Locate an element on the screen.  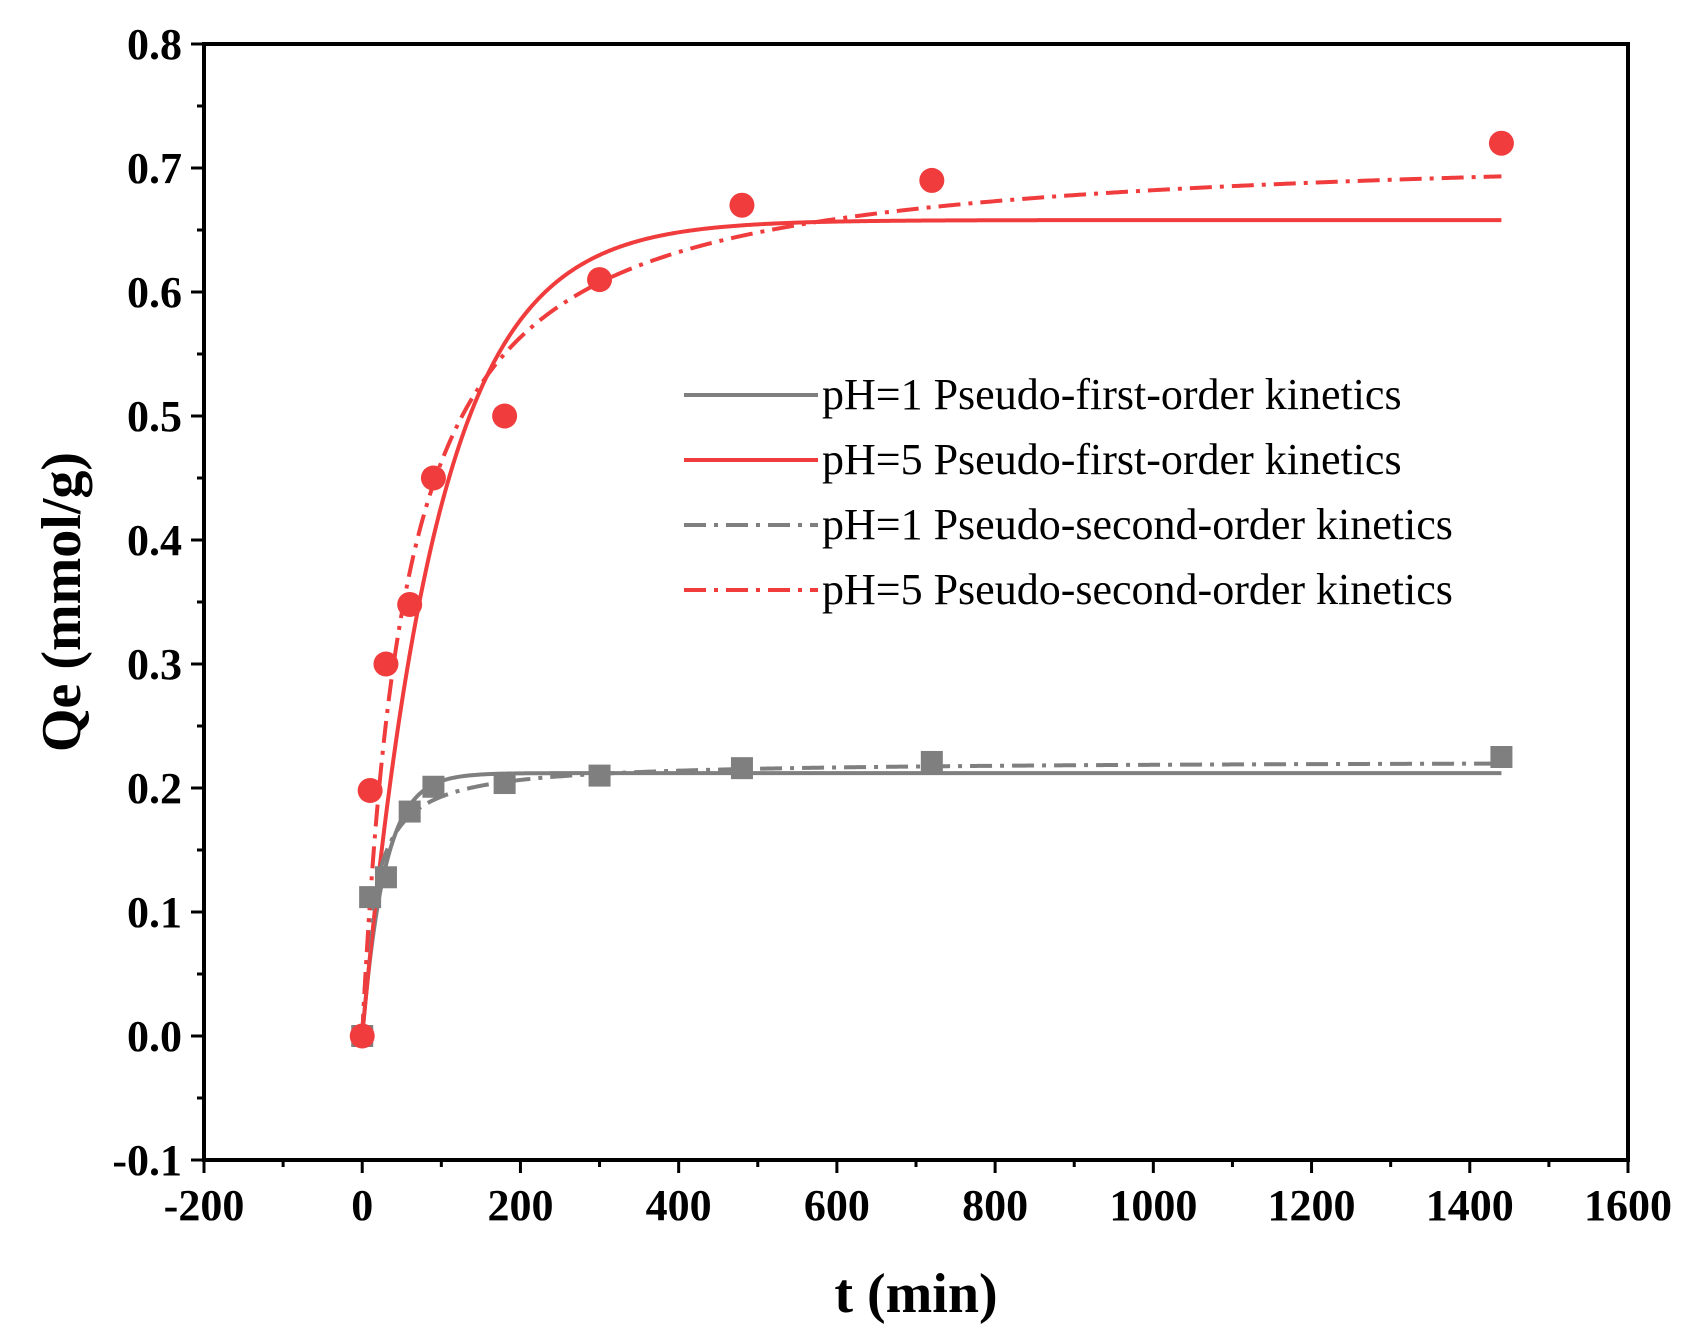
y-tick-label: 0.0 is located at coordinates (154, 1036).